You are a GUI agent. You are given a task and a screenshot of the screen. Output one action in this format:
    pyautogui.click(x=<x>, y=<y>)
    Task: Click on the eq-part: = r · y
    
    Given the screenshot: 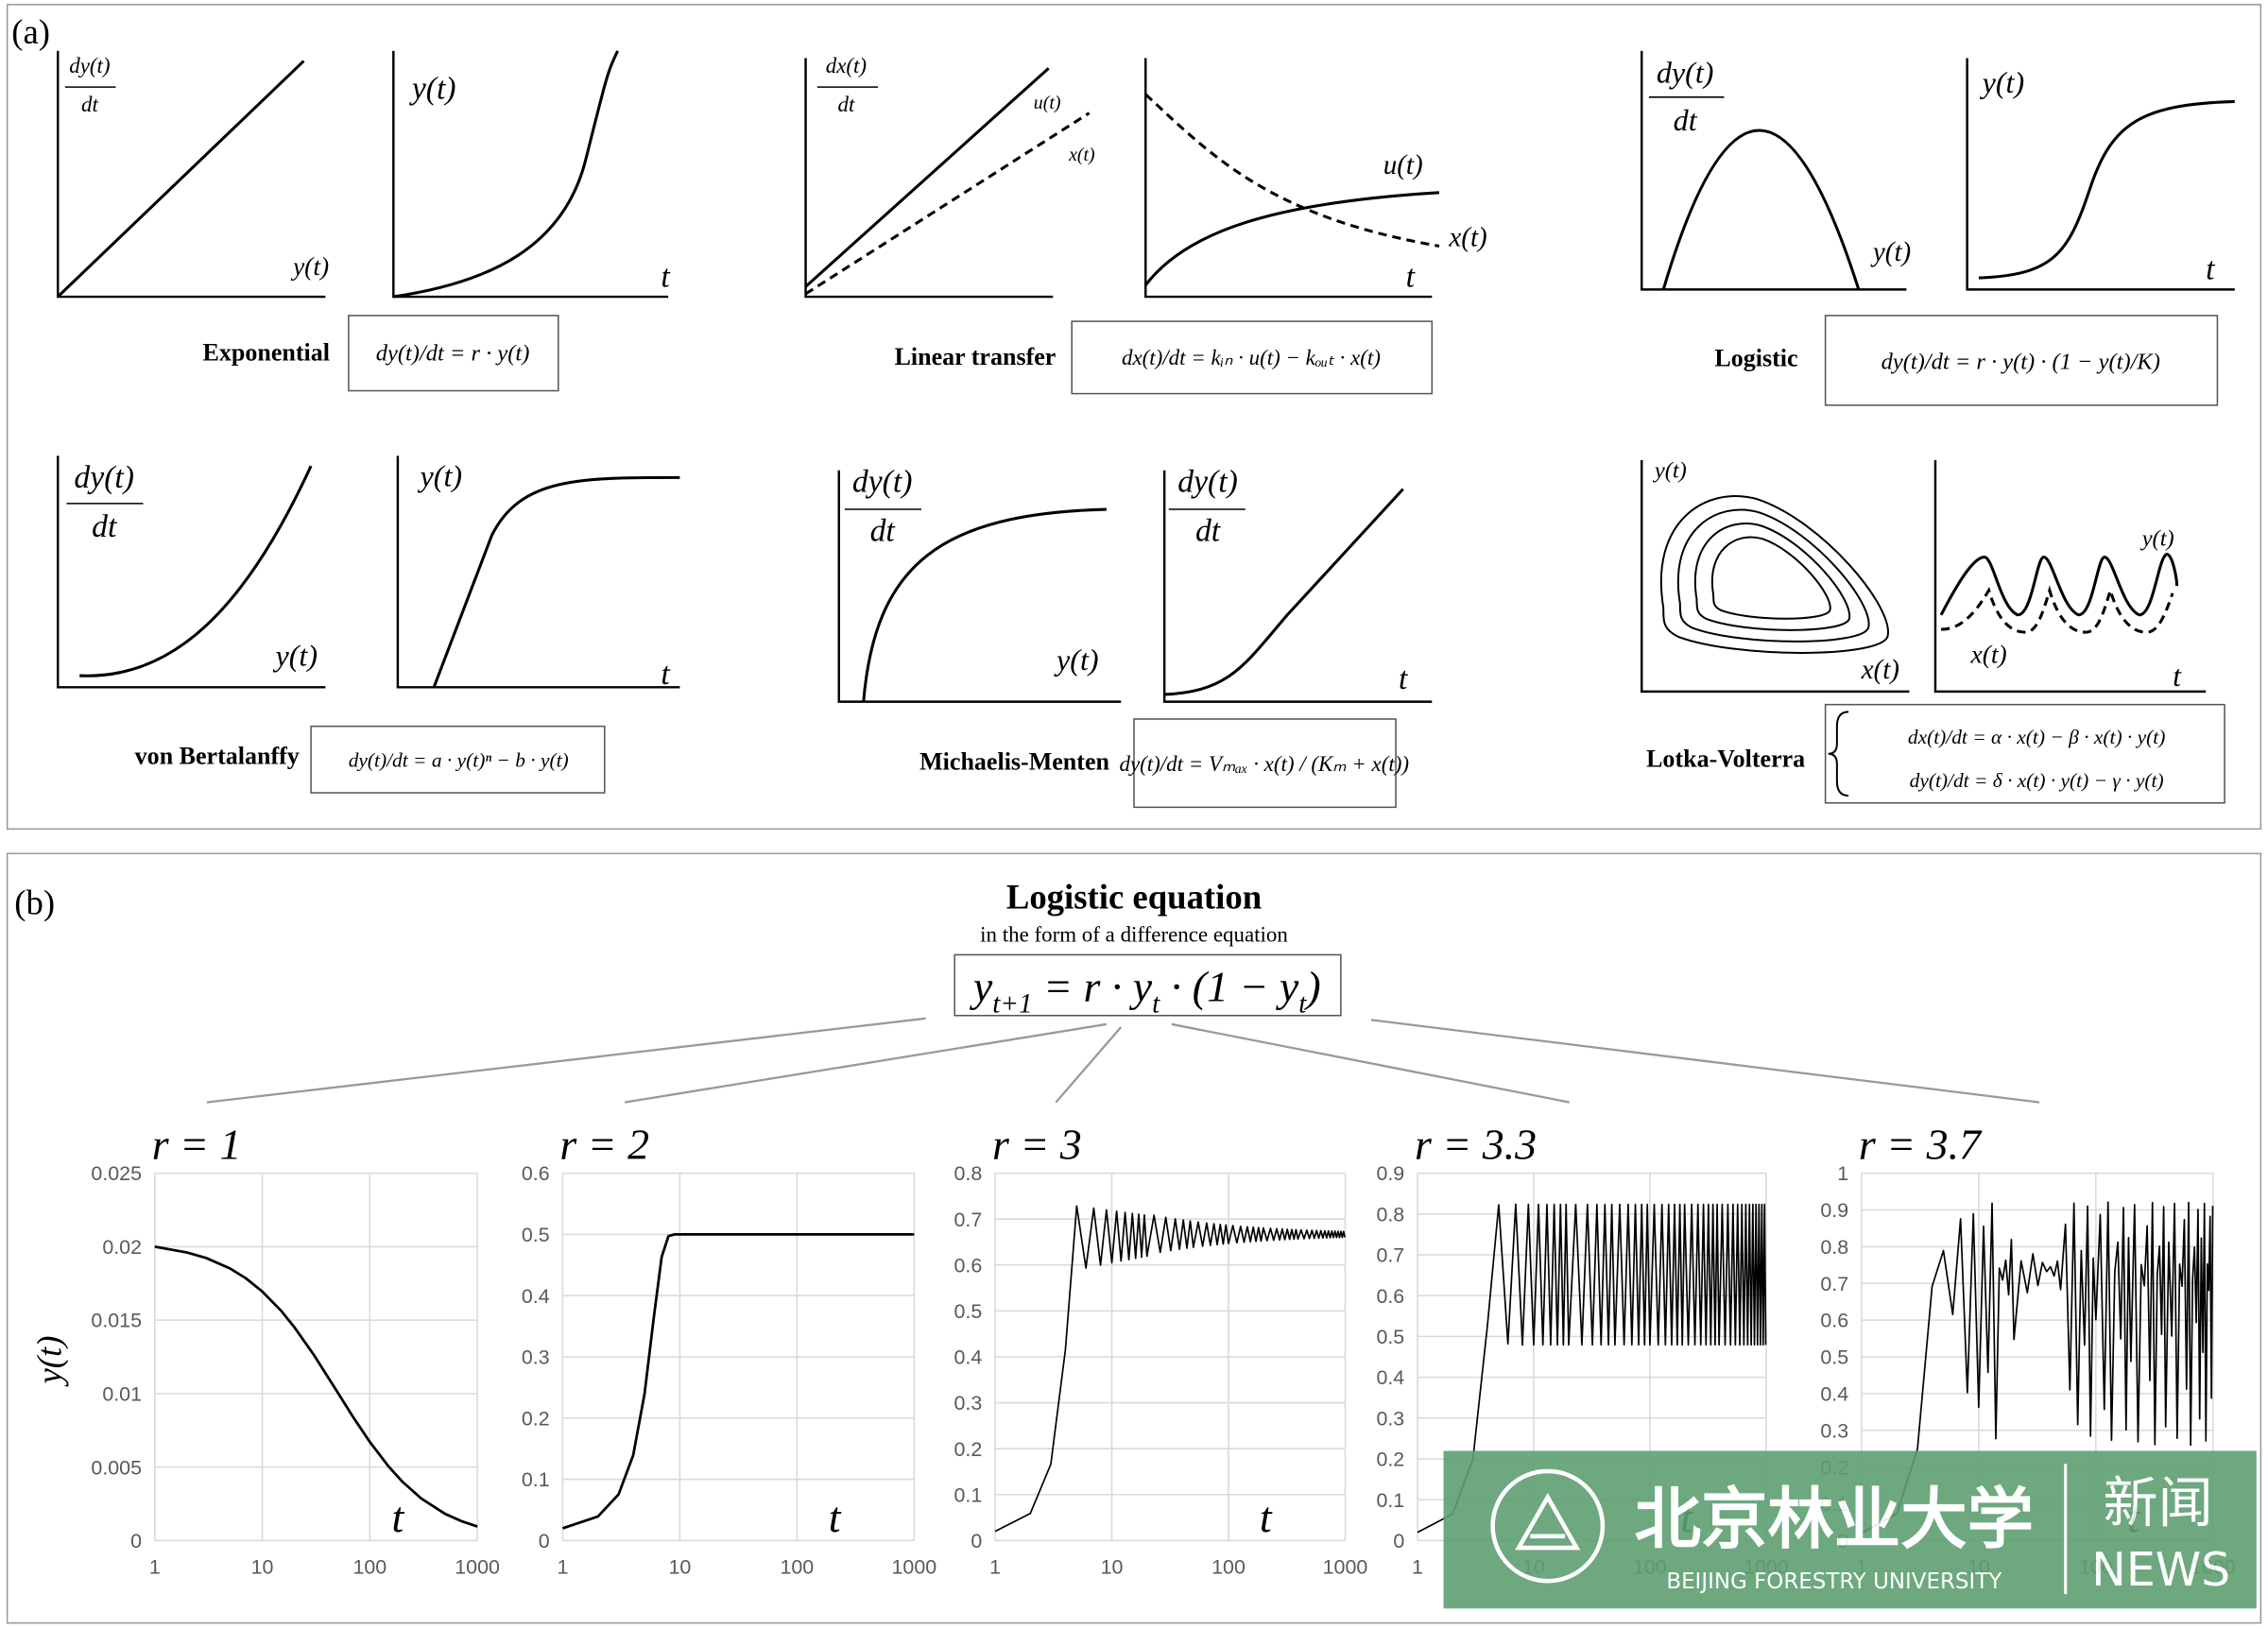 What is the action you would take?
    pyautogui.click(x=1093, y=986)
    